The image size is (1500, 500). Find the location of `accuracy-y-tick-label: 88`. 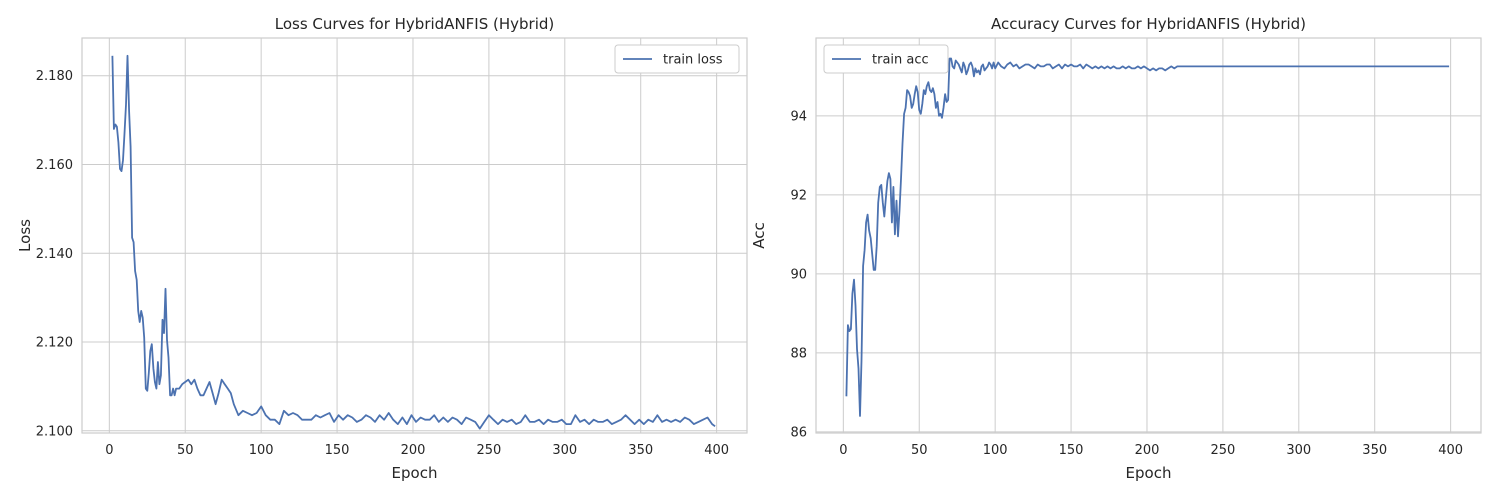

accuracy-y-tick-label: 88 is located at coordinates (798, 353).